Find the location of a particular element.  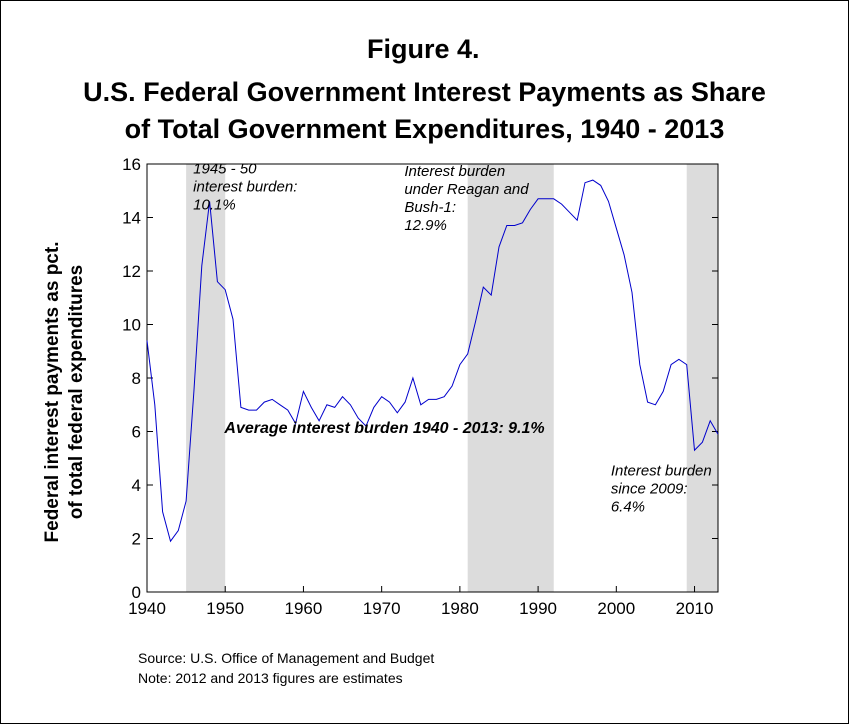

y-tick-label: 2 is located at coordinates (136, 539).